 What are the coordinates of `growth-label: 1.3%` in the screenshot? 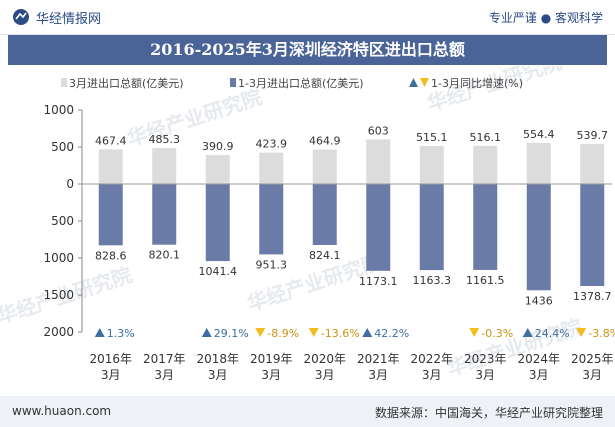 It's located at (121, 333).